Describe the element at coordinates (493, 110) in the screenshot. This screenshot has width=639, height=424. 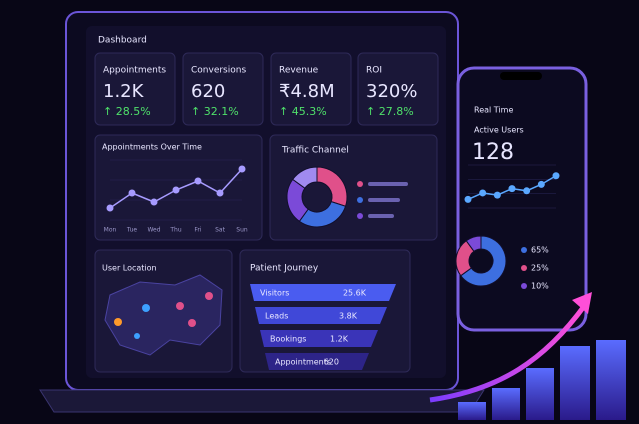
I see `phone-title: Real Time` at that location.